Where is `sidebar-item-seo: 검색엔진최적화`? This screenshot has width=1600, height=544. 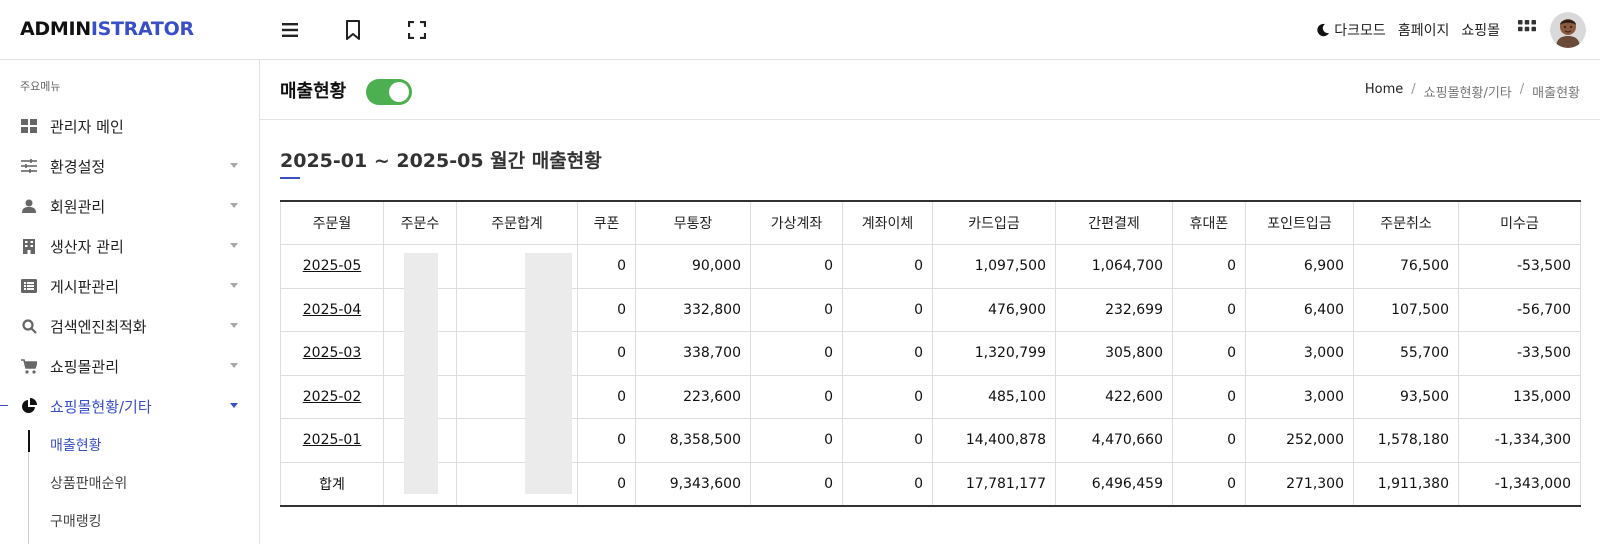 sidebar-item-seo: 검색엔진최적화 is located at coordinates (129, 326).